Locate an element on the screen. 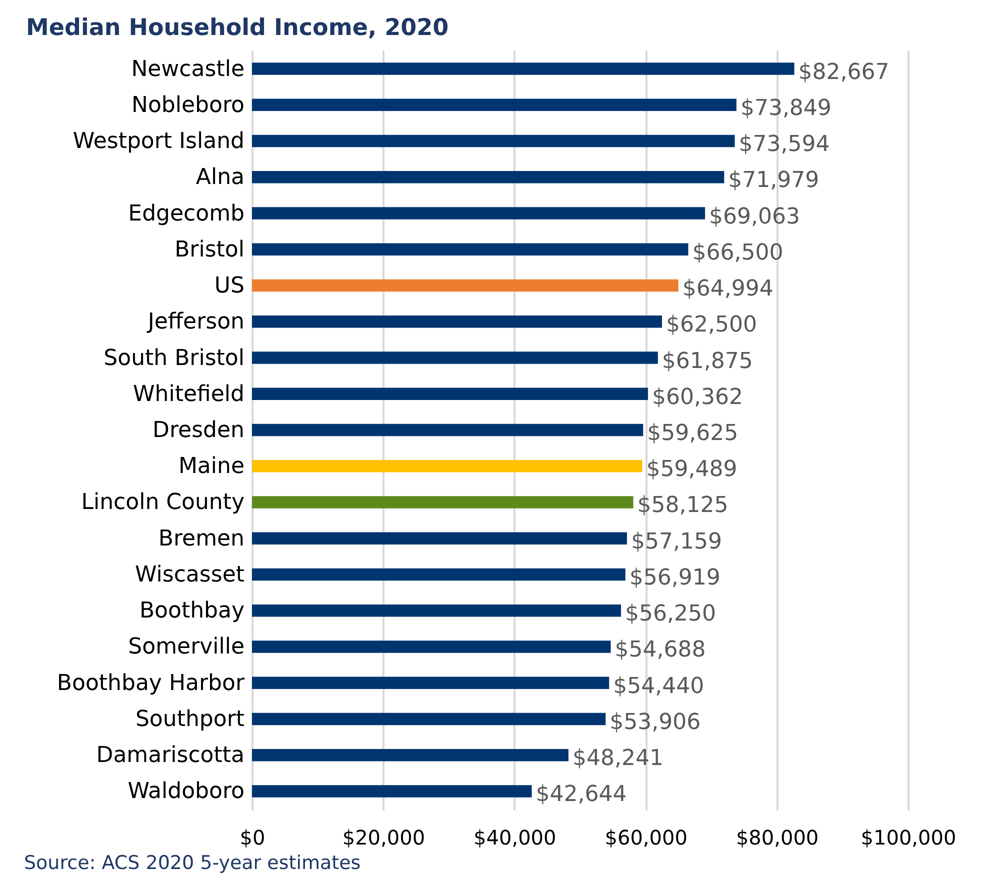 This screenshot has width=994, height=881. y-tick-label: Edgecomb is located at coordinates (186, 213).